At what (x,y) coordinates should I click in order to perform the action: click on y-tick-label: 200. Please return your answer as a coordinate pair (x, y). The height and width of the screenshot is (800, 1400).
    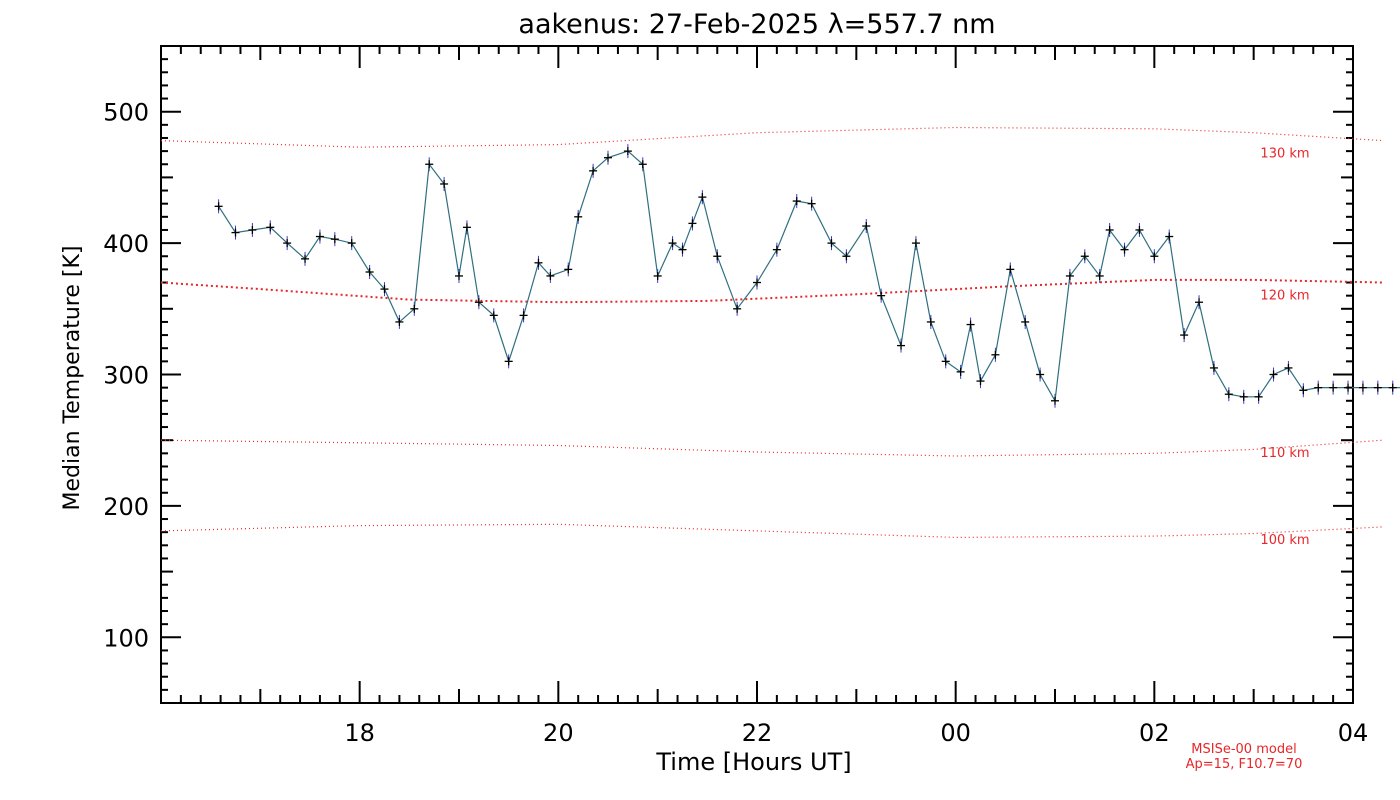
    Looking at the image, I should click on (126, 507).